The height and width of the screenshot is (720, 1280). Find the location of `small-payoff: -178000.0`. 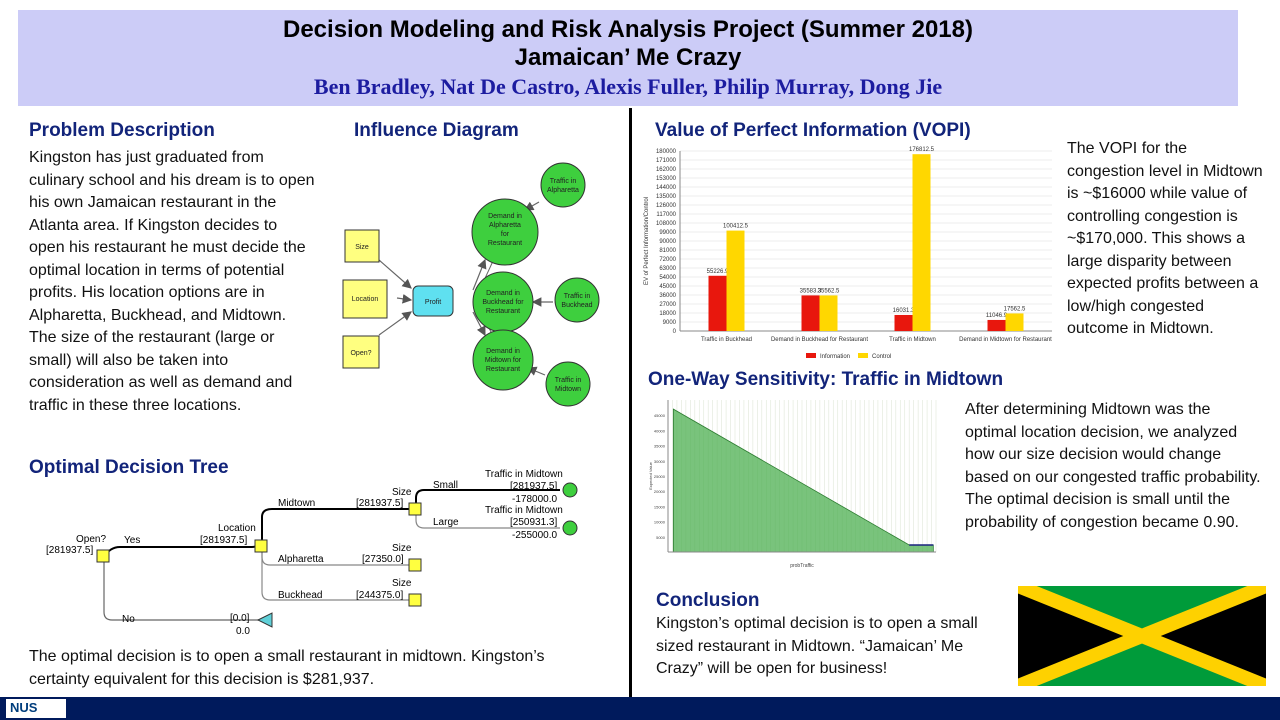

small-payoff: -178000.0 is located at coordinates (534, 499).